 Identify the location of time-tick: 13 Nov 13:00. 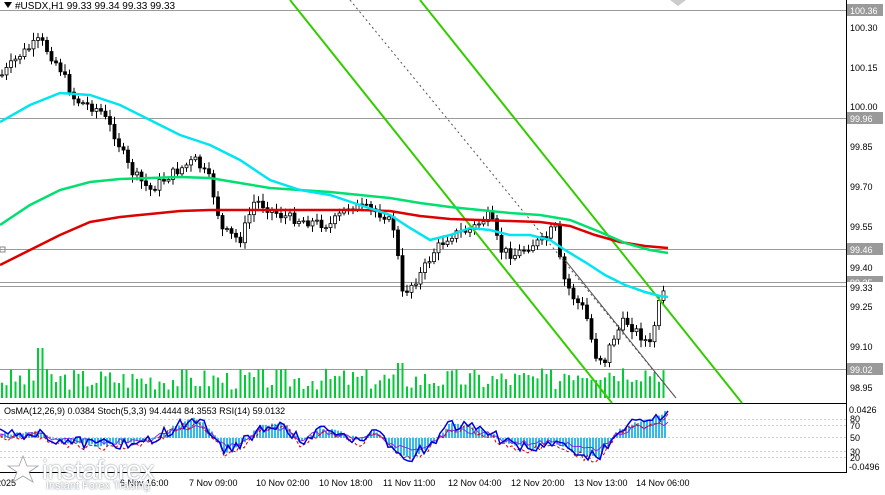
(601, 483).